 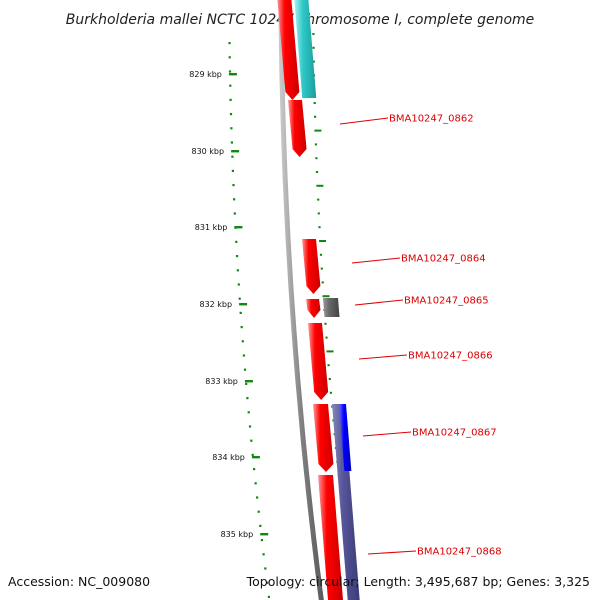 What do you see at coordinates (454, 433) in the screenshot?
I see `gene-label: BMA10247_0867` at bounding box center [454, 433].